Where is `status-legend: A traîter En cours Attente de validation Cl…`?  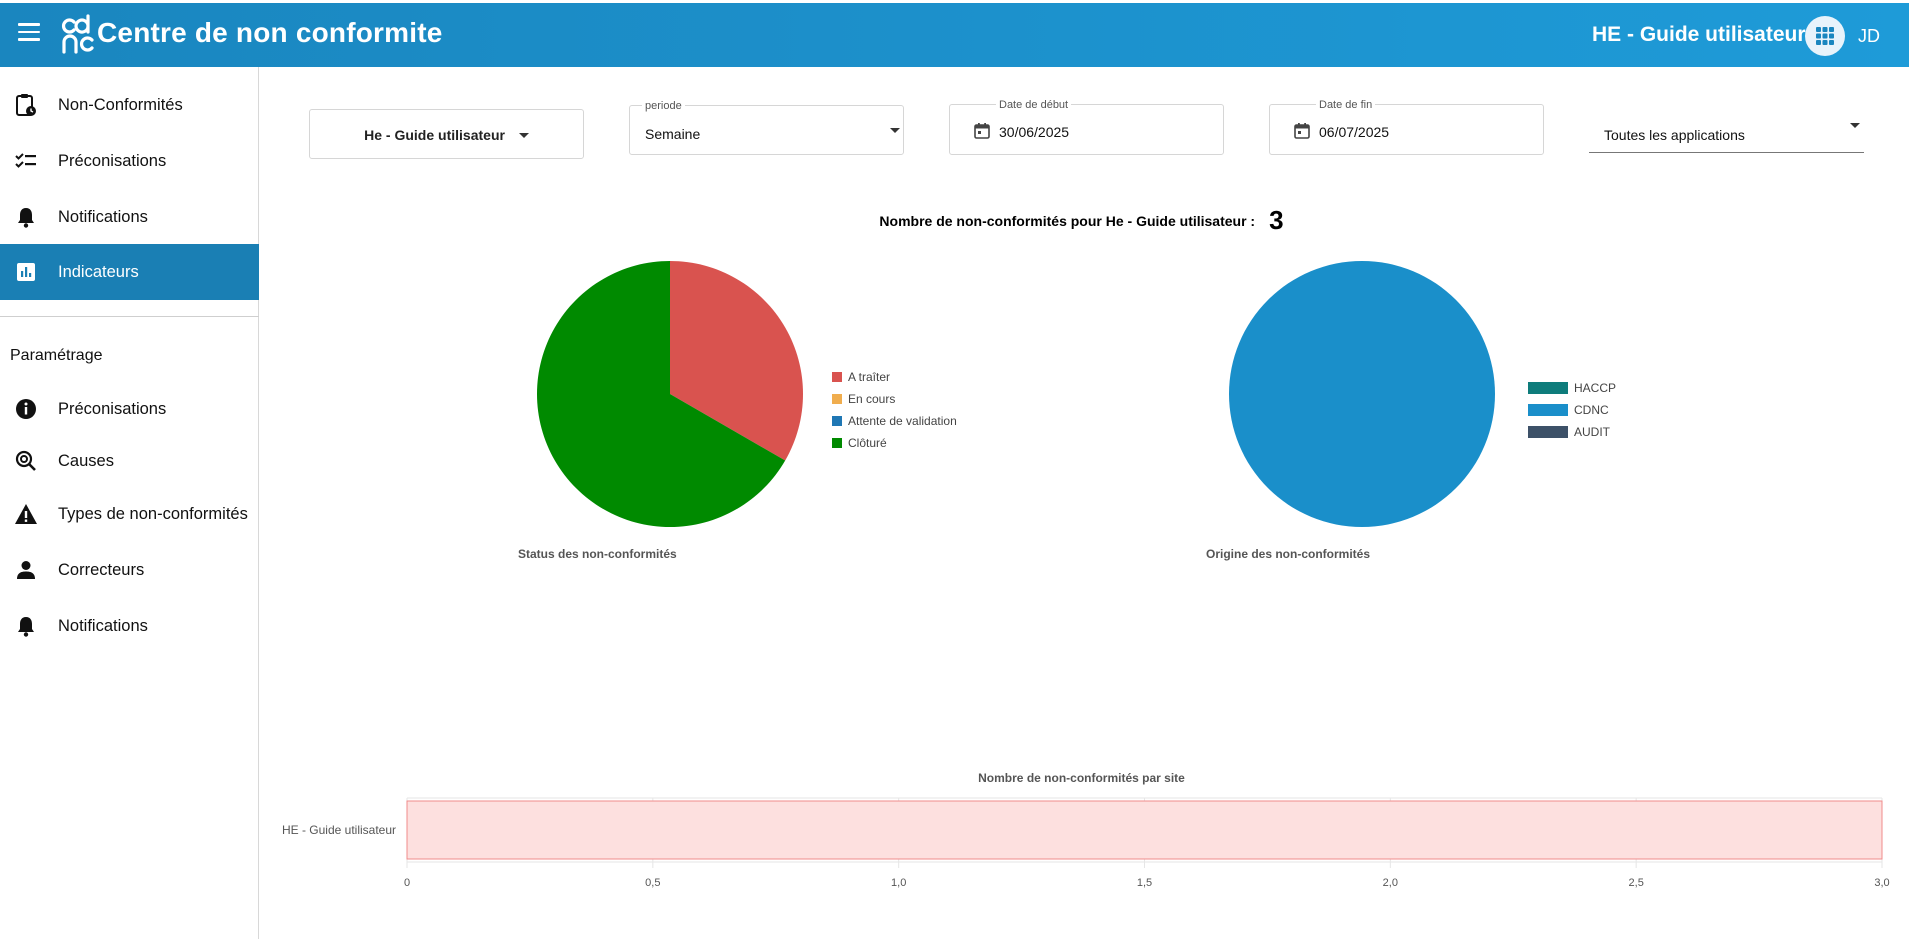 status-legend: A traîter En cours Attente de validation Cl… is located at coordinates (894, 410).